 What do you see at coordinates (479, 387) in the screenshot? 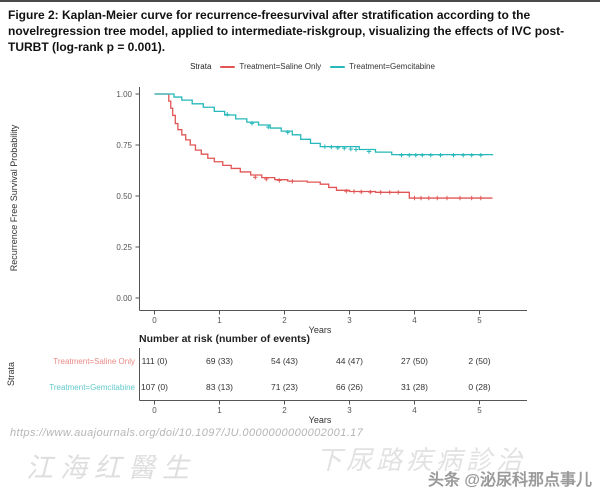
I see `svg-text: 0 (28)` at bounding box center [479, 387].